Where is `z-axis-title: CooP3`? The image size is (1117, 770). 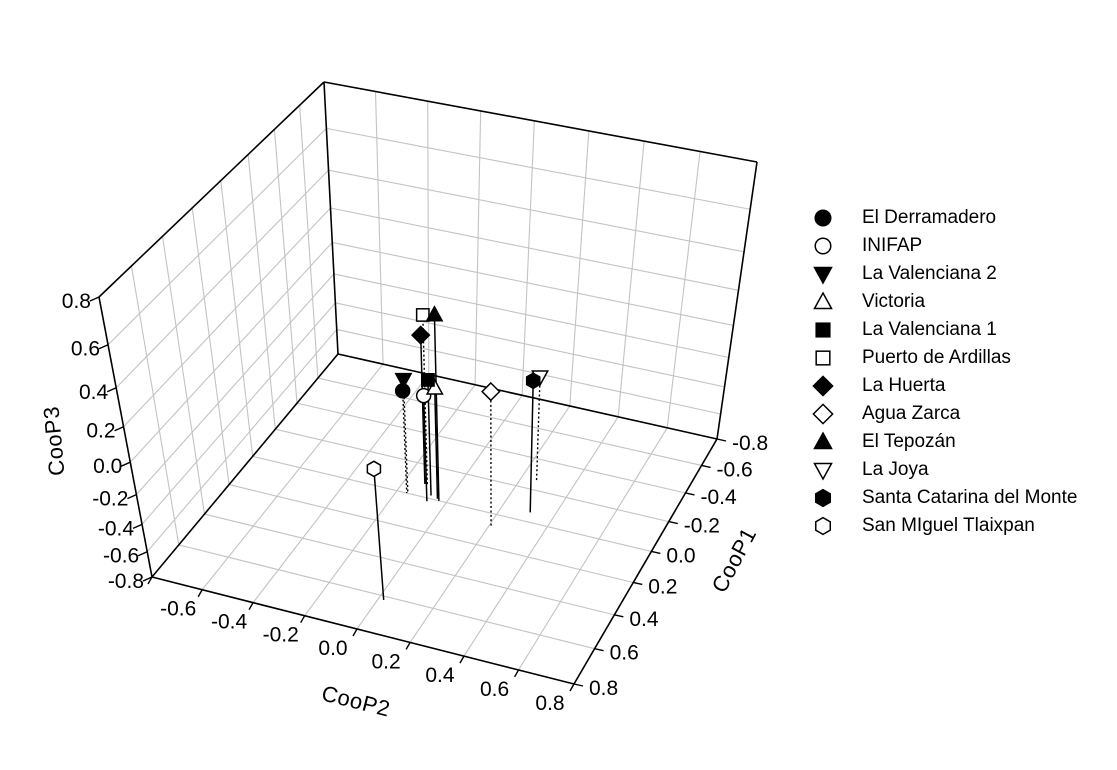 z-axis-title: CooP3 is located at coordinates (54, 441).